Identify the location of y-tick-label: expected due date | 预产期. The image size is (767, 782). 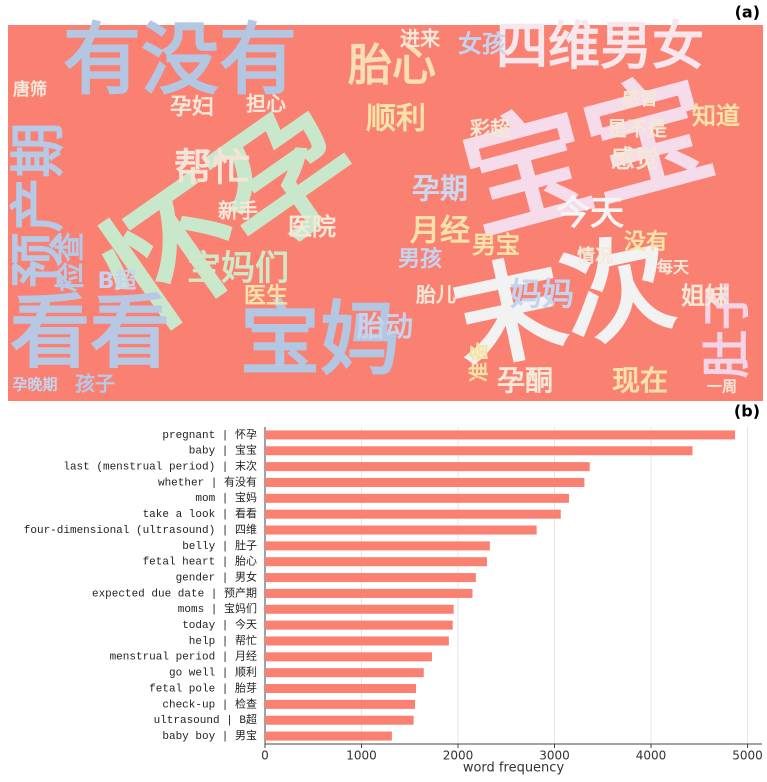
(174, 592).